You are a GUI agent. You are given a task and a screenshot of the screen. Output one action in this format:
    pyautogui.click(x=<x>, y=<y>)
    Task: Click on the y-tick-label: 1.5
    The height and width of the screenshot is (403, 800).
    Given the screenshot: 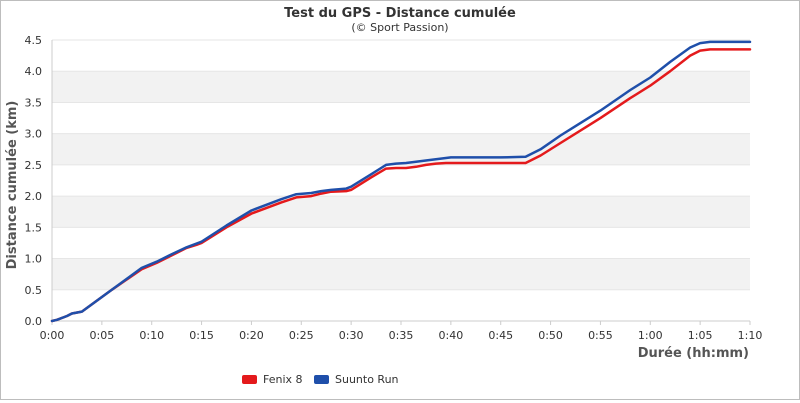 What is the action you would take?
    pyautogui.click(x=34, y=227)
    